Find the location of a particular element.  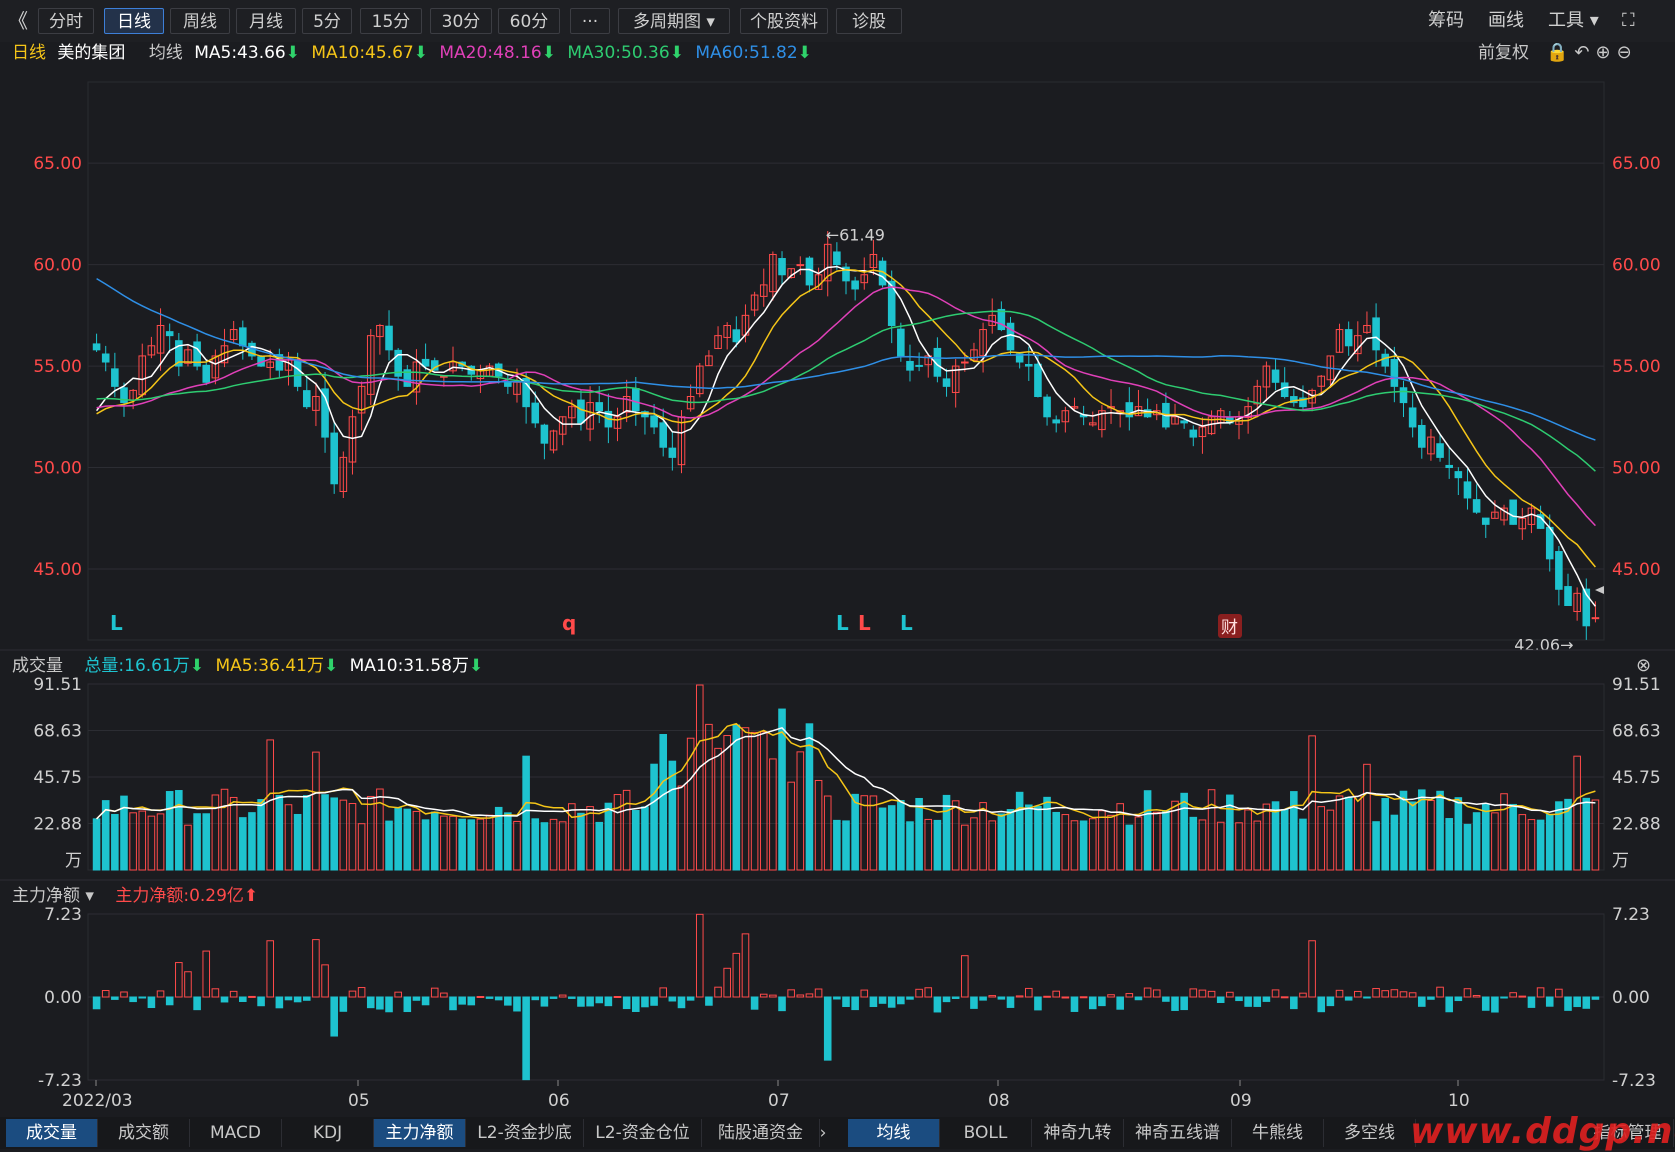

down-arrow-icon: ⬇ is located at coordinates (548, 53).